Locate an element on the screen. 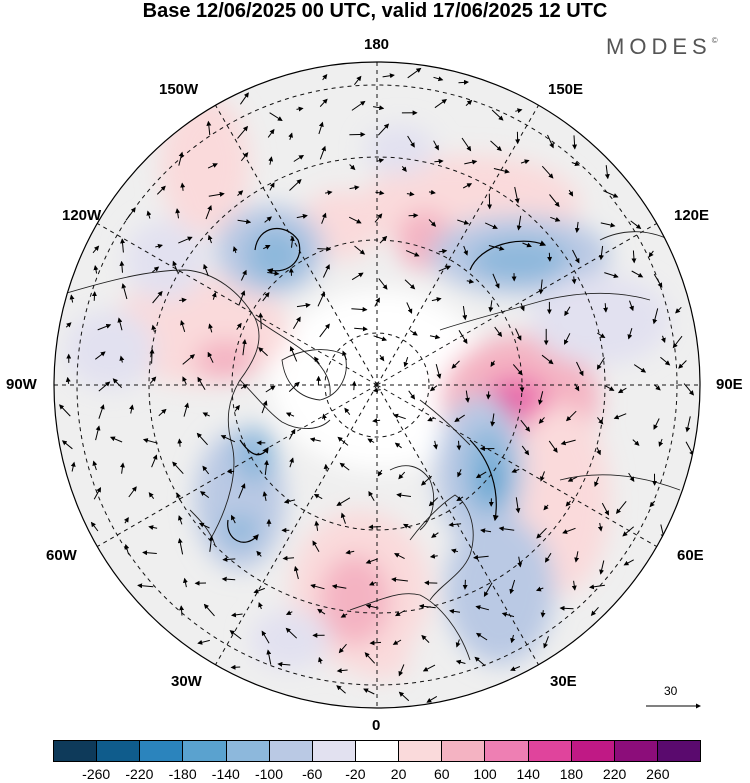 The width and height of the screenshot is (750, 783). lon-label-150w: 150W is located at coordinates (179, 89).